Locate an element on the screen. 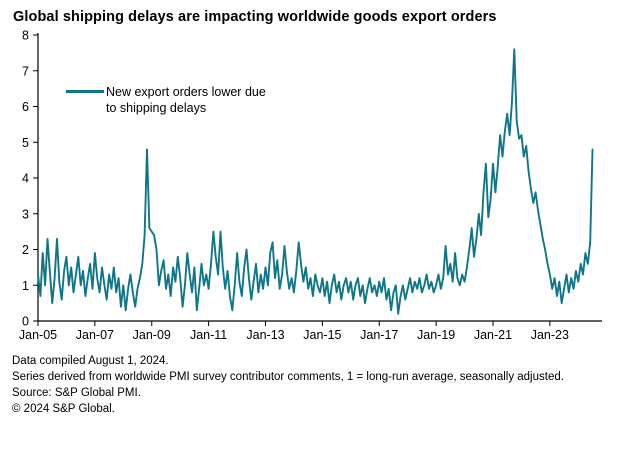  x-axis-label: Jan-15 is located at coordinates (322, 335).